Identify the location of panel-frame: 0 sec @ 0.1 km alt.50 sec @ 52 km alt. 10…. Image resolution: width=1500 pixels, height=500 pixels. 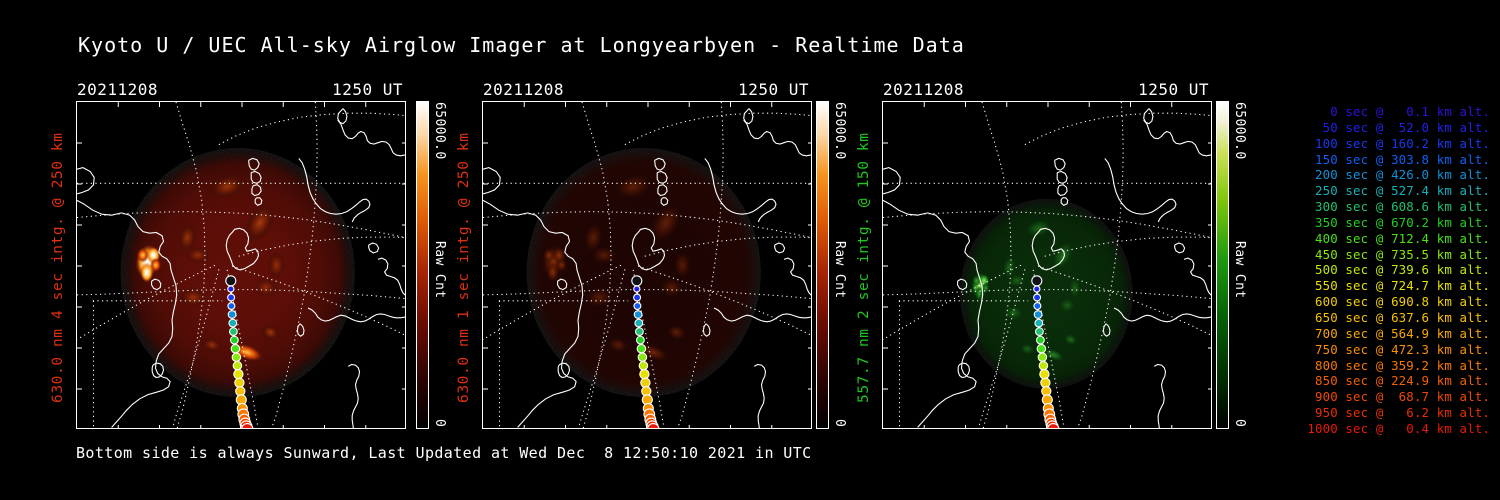
(647, 265).